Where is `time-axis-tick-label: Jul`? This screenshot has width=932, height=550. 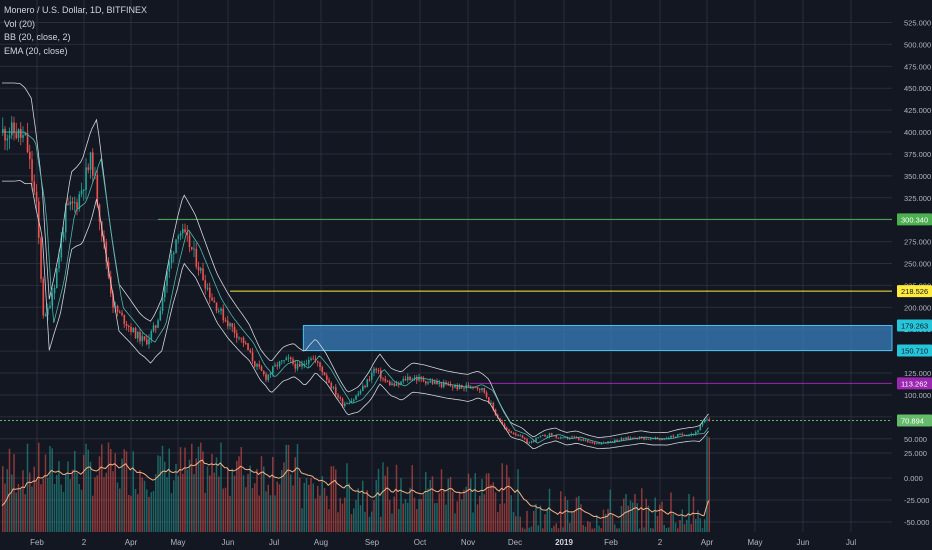
time-axis-tick-label: Jul is located at coordinates (851, 542).